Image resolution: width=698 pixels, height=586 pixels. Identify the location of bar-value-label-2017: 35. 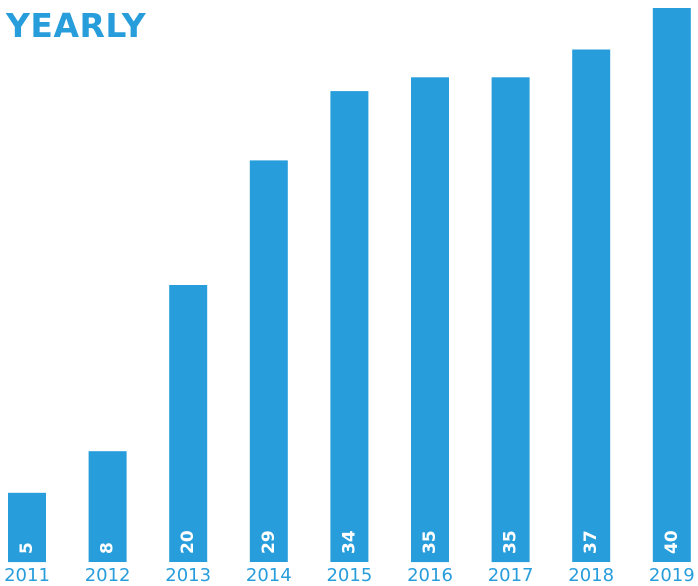
(511, 542).